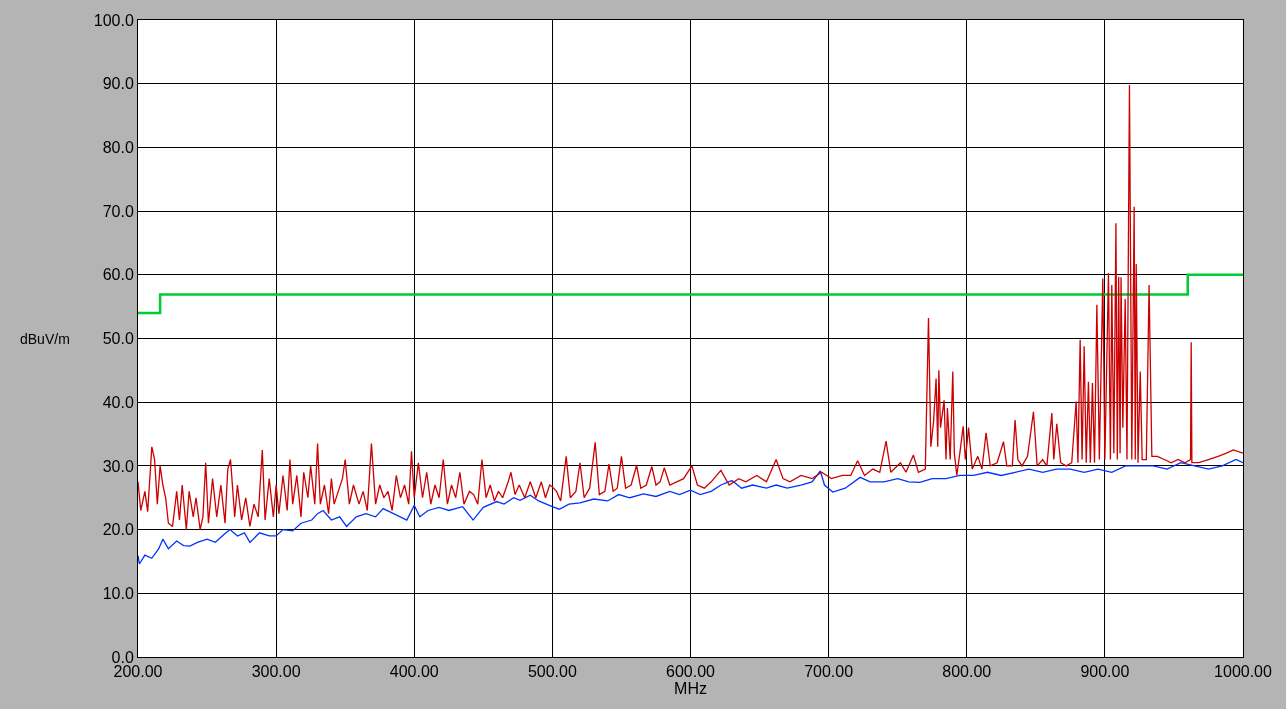 This screenshot has width=1286, height=709. Describe the element at coordinates (118, 275) in the screenshot. I see `y-tick-label: 60.0` at that location.